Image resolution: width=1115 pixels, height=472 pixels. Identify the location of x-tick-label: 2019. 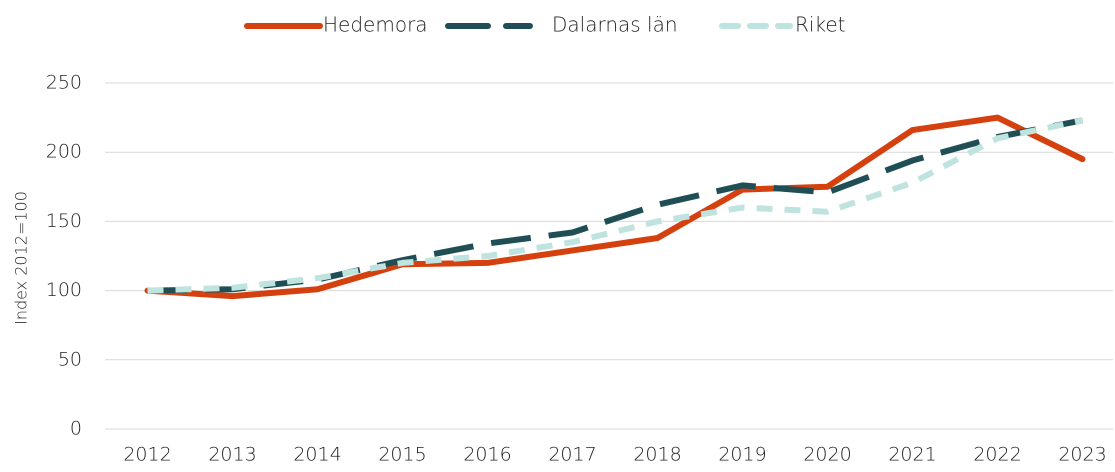
(742, 455).